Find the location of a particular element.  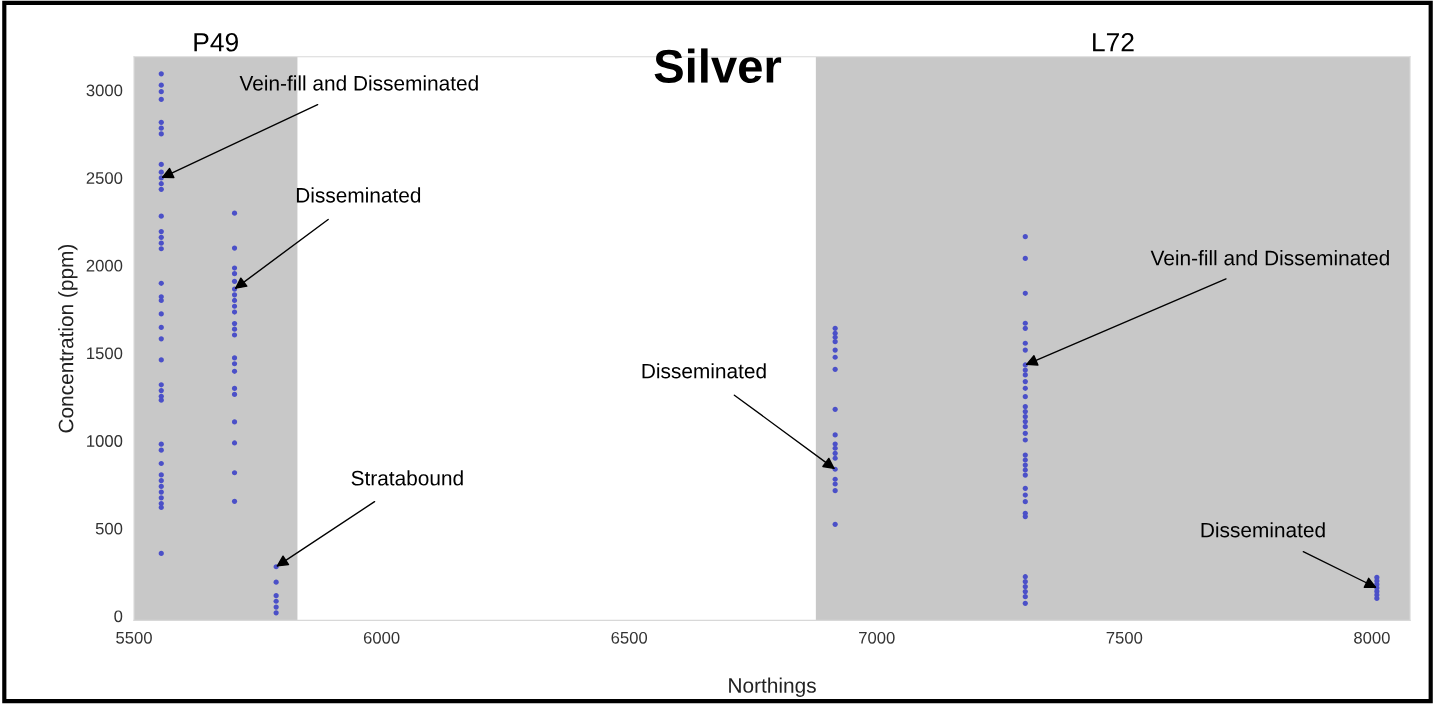

y-axis-title: Concentration (ppm) is located at coordinates (68, 338).